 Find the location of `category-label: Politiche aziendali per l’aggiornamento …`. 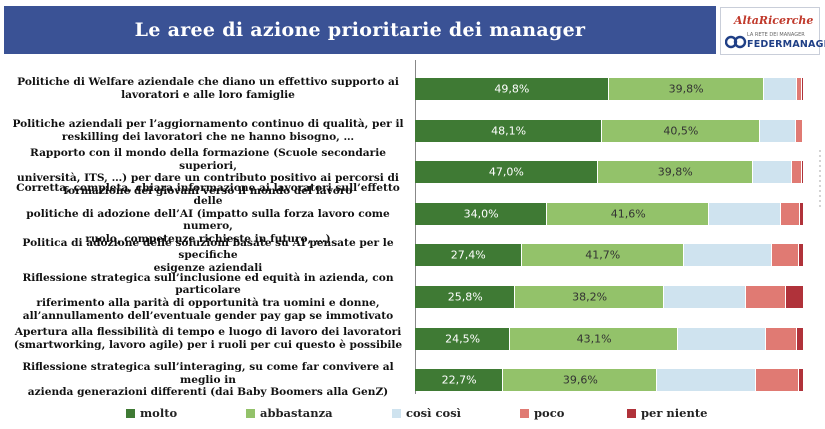

category-label: Politiche aziendali per l’aggiornamento … is located at coordinates (208, 130).